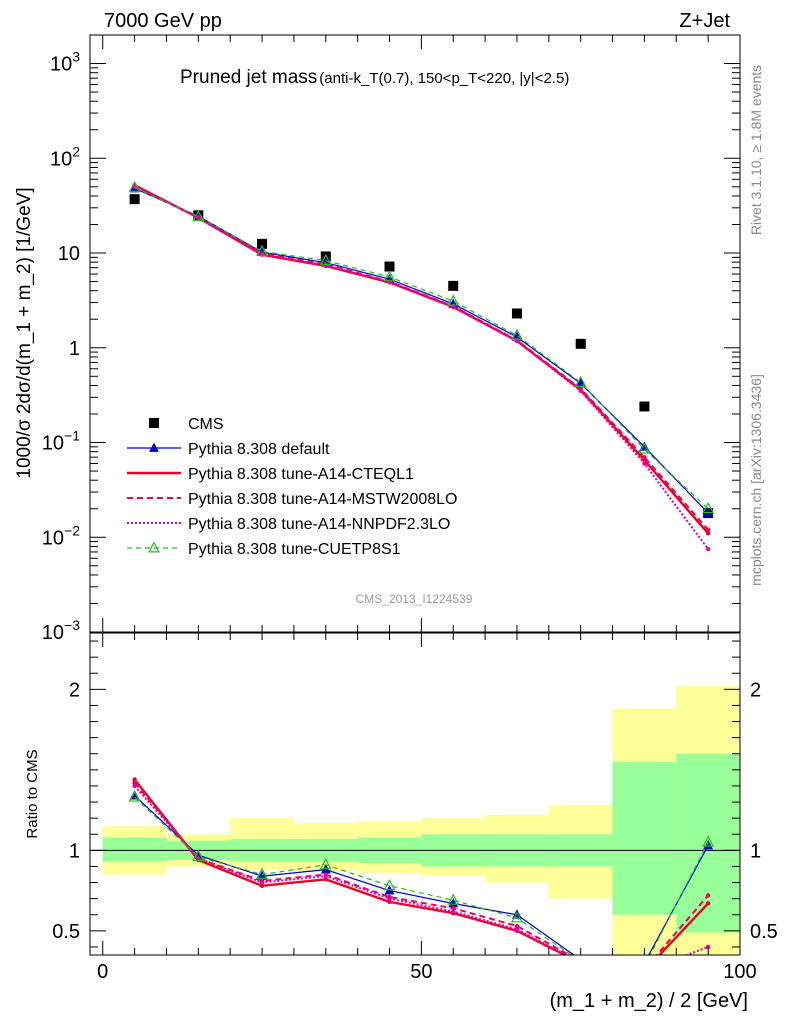  I want to click on mcplots-source-label: mcplots.cern.ch [arXiv:1306.3436], so click(756, 480).